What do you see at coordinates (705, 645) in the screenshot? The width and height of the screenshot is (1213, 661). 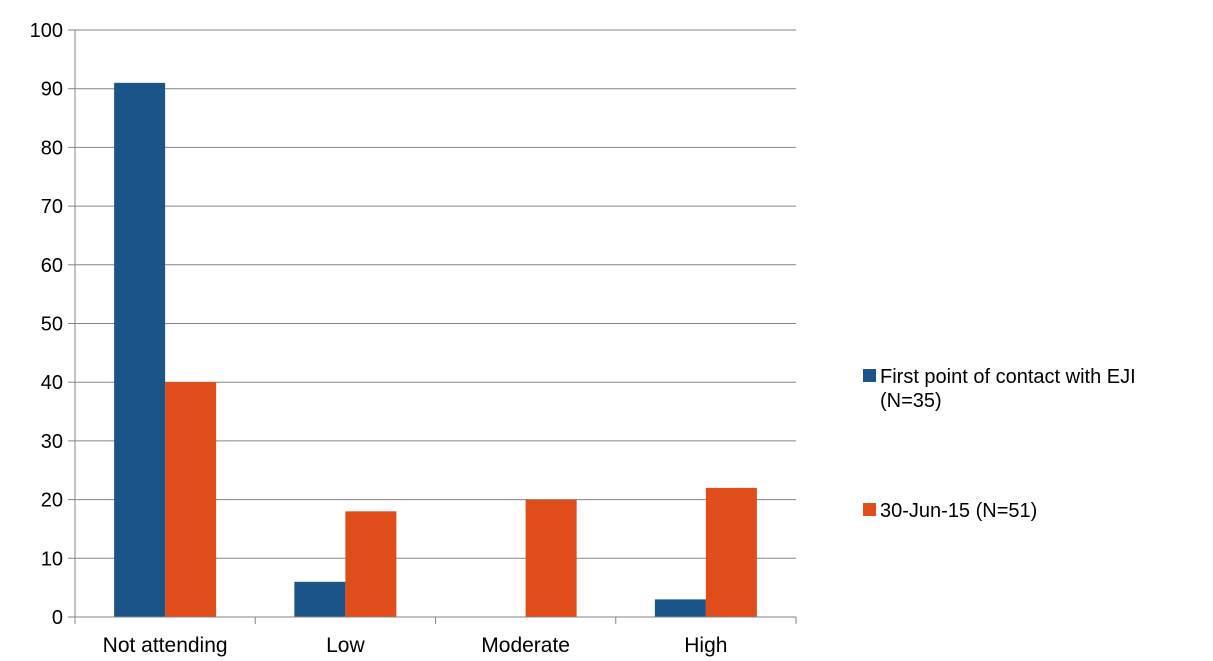 I see `x-category-label: High` at bounding box center [705, 645].